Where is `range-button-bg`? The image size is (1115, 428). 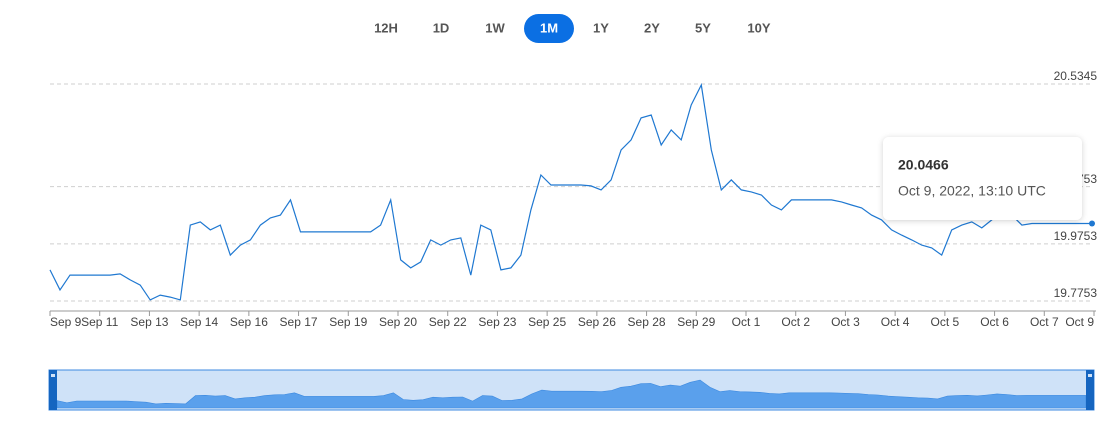 range-button-bg is located at coordinates (549, 28).